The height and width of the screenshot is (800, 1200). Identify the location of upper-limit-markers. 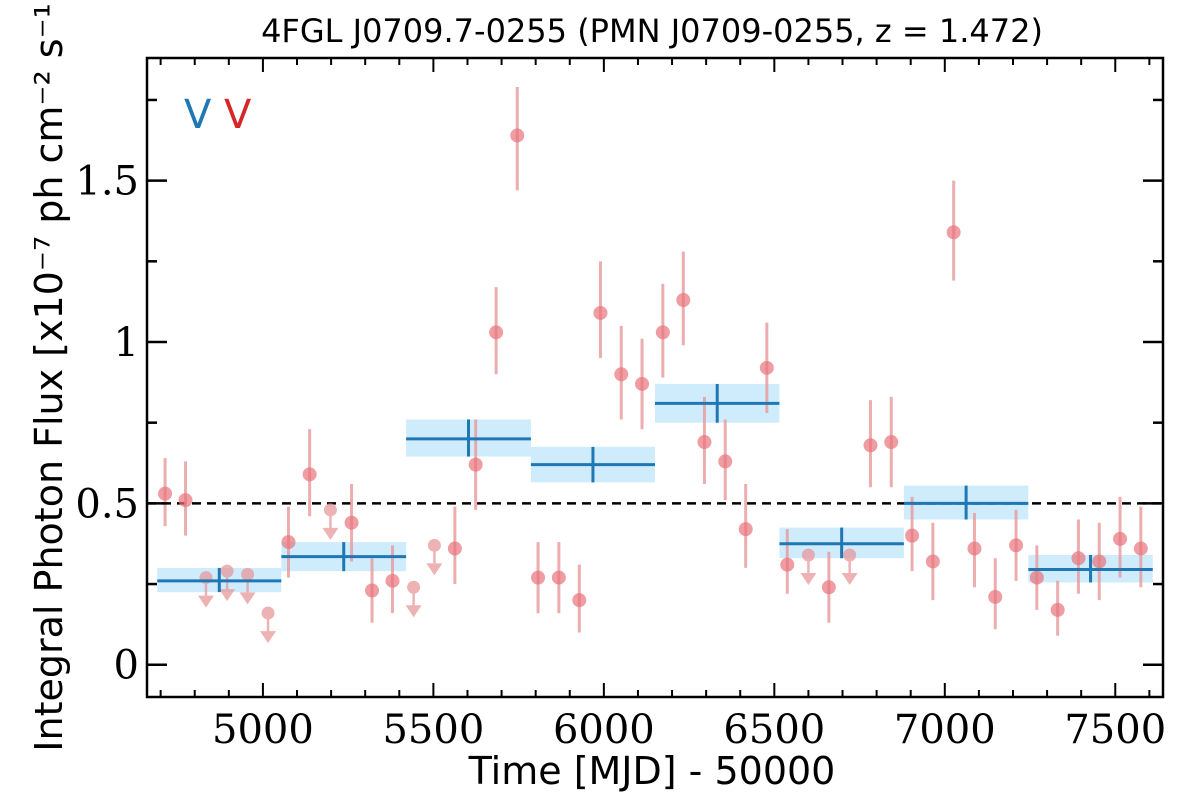
(527, 573).